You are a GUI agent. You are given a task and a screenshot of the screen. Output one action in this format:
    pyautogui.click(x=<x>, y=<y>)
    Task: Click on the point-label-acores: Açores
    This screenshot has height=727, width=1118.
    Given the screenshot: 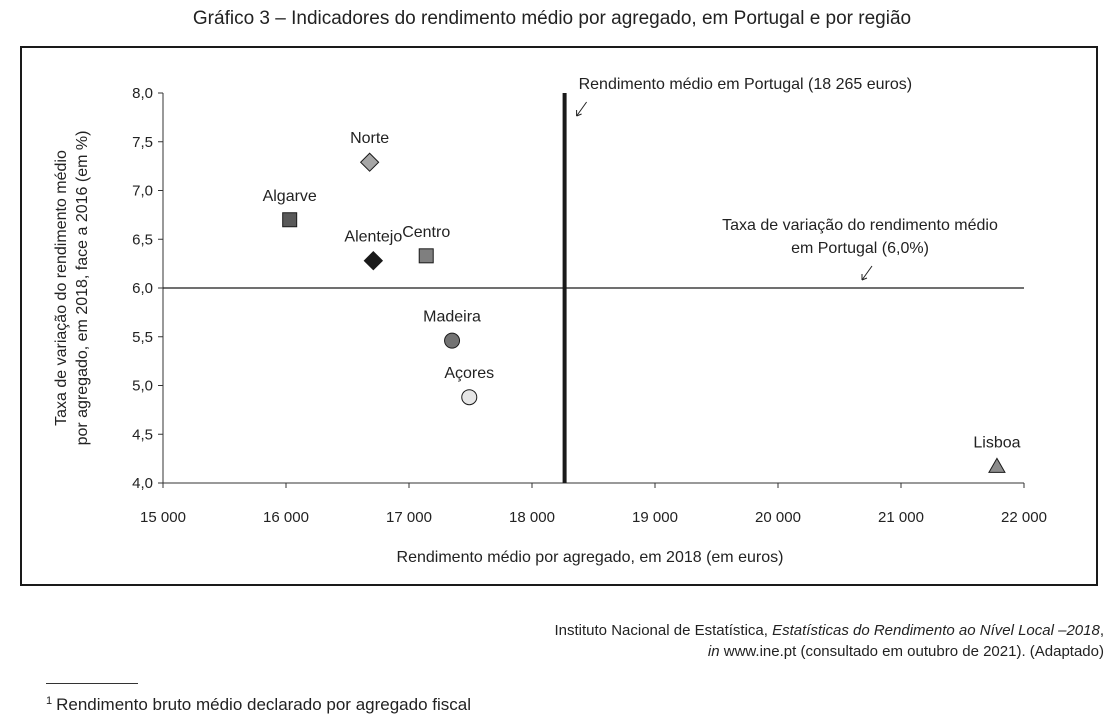 What is the action you would take?
    pyautogui.click(x=469, y=373)
    